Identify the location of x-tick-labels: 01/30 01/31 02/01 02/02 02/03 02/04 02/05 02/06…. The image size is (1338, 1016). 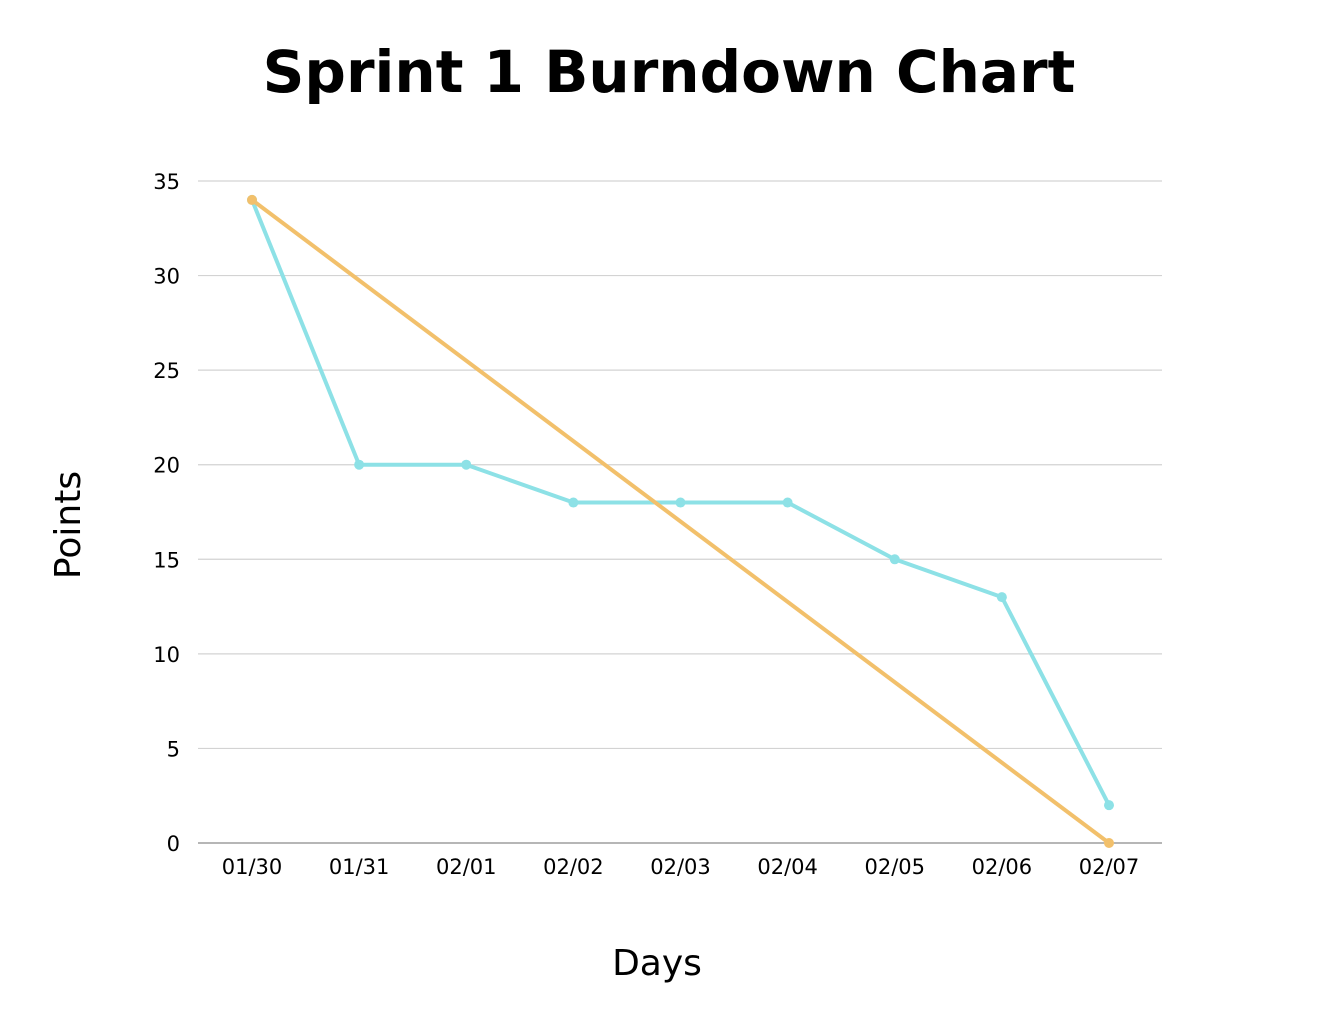
(681, 867).